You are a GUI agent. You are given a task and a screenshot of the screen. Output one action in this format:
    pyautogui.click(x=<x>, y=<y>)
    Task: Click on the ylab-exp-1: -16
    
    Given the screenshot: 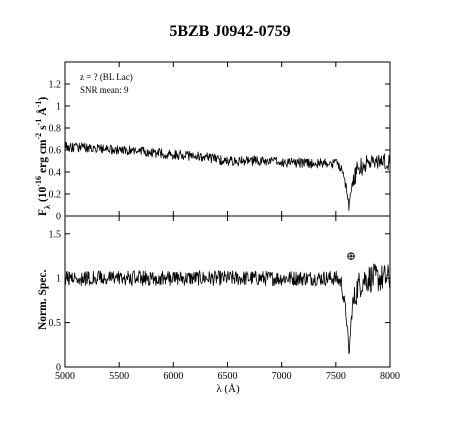 What is the action you would take?
    pyautogui.click(x=38, y=181)
    